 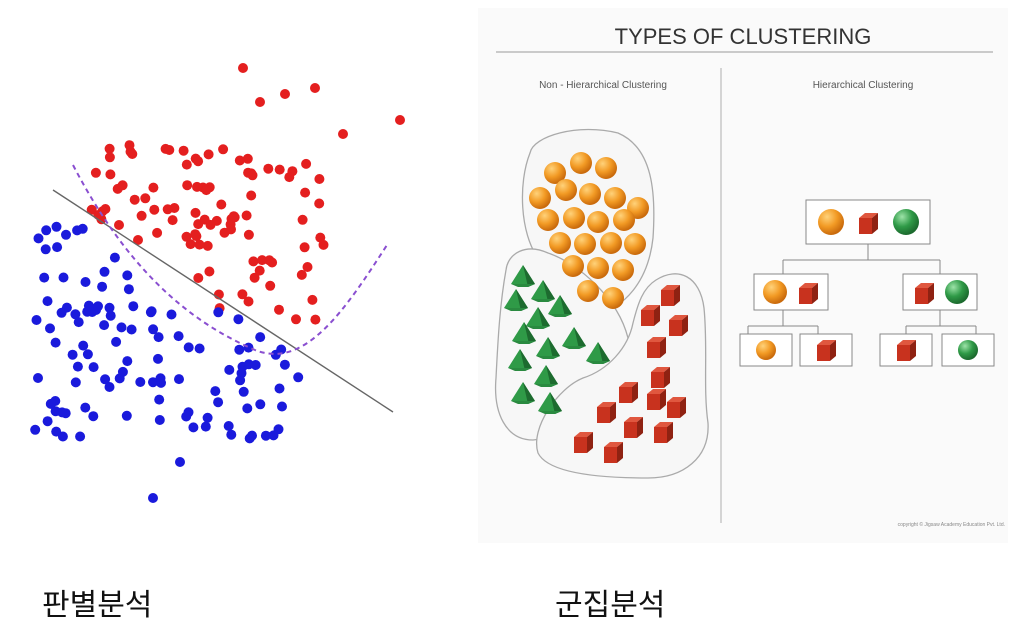 I want to click on root-orange-sphere, so click(x=831, y=222).